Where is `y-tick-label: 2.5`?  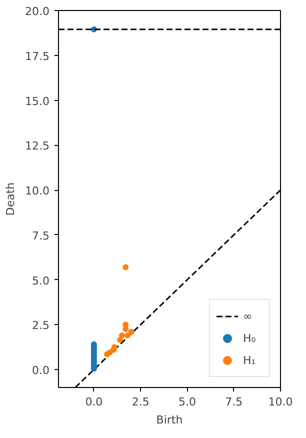 y-tick-label: 2.5 is located at coordinates (41, 325).